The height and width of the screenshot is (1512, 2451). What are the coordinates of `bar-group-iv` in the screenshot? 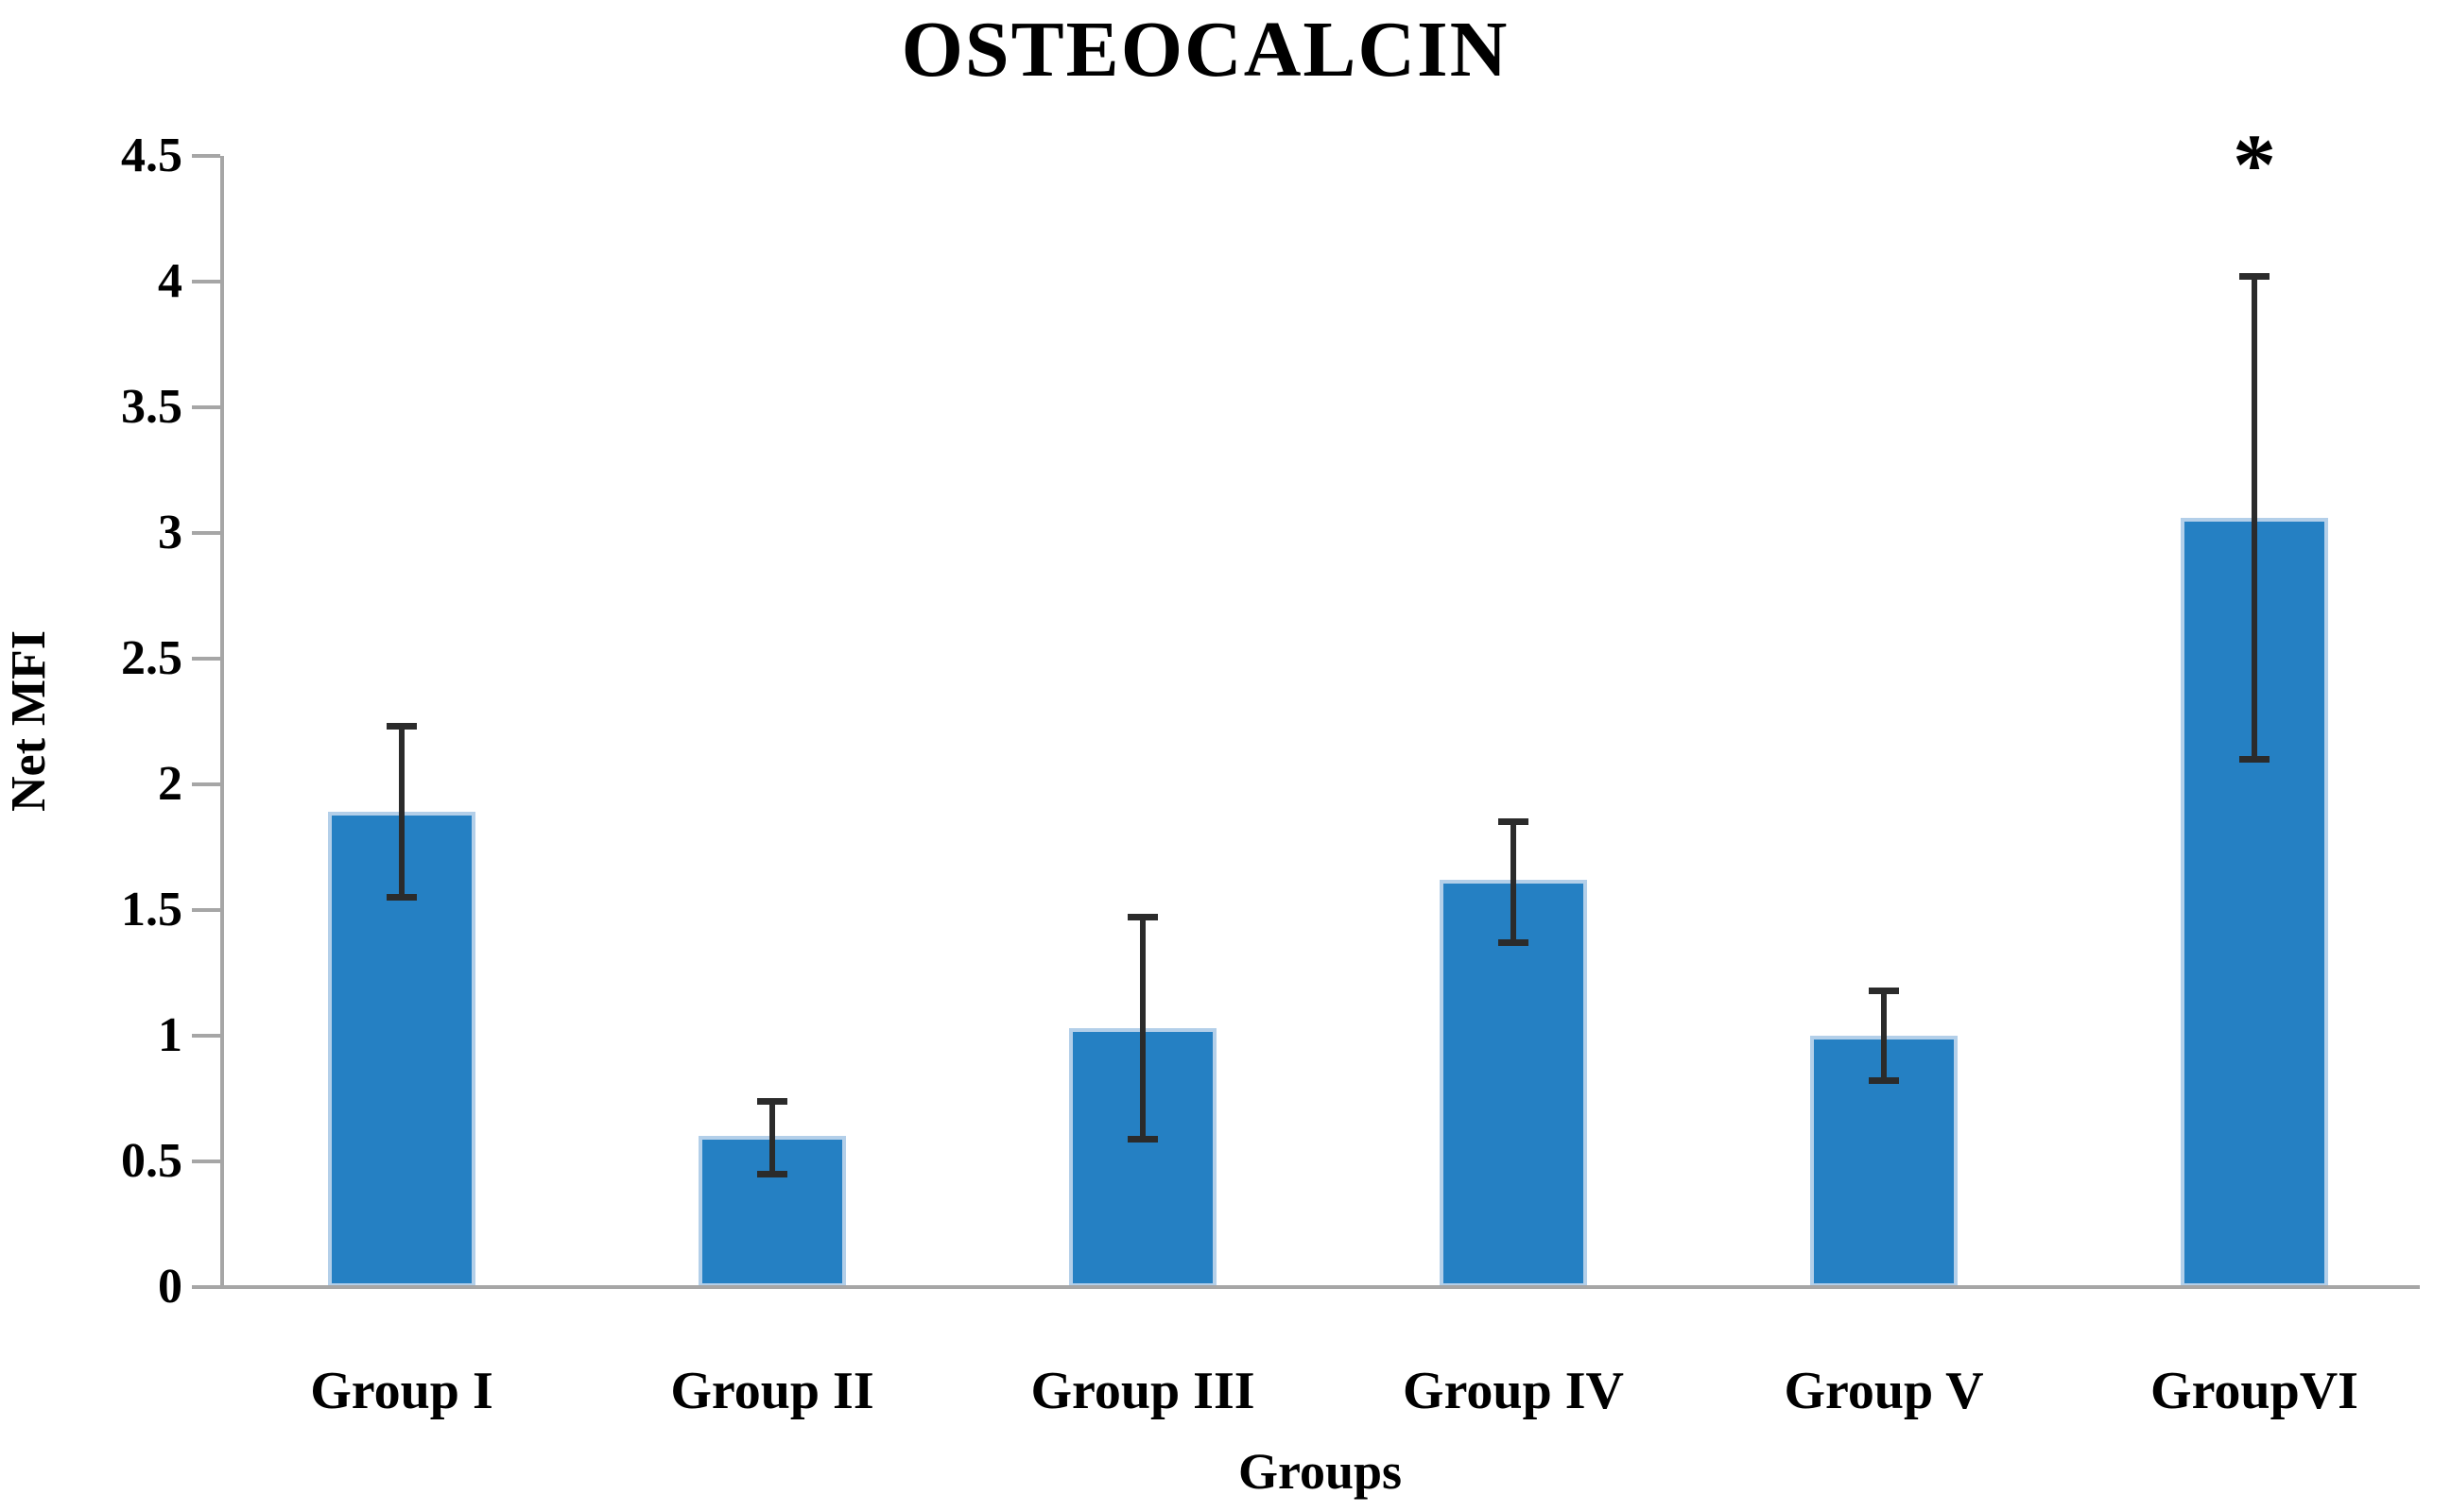 It's located at (1513, 1083).